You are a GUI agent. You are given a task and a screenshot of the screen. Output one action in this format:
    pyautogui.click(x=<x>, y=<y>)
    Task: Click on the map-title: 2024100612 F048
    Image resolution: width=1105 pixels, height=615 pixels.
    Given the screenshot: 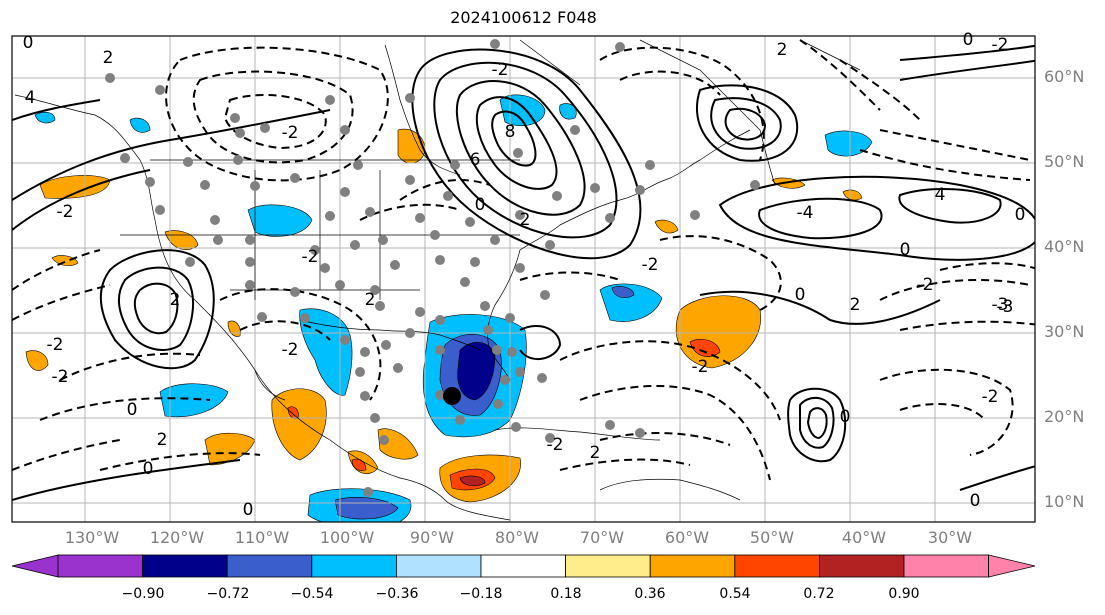 What is the action you would take?
    pyautogui.click(x=523, y=17)
    